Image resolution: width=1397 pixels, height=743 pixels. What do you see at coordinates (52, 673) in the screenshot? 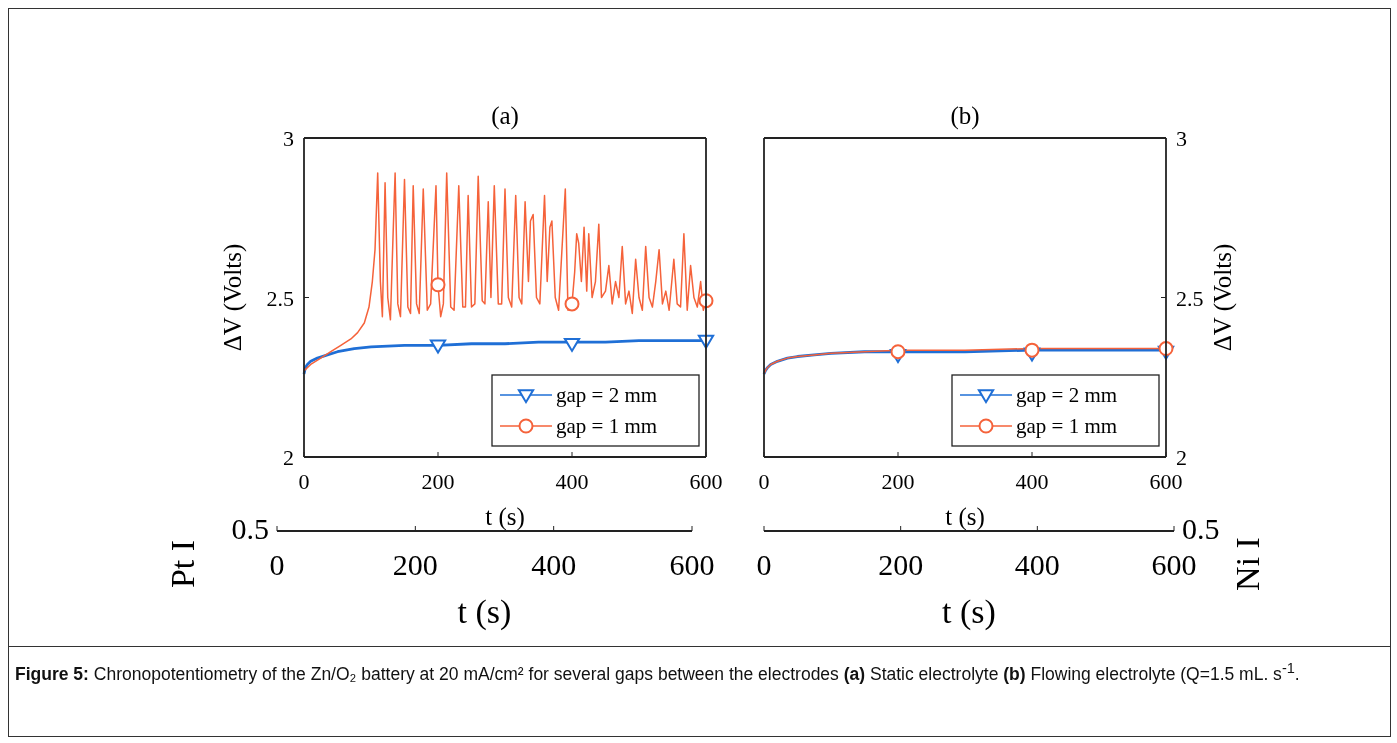
I see `caption: Figure 5:` at bounding box center [52, 673].